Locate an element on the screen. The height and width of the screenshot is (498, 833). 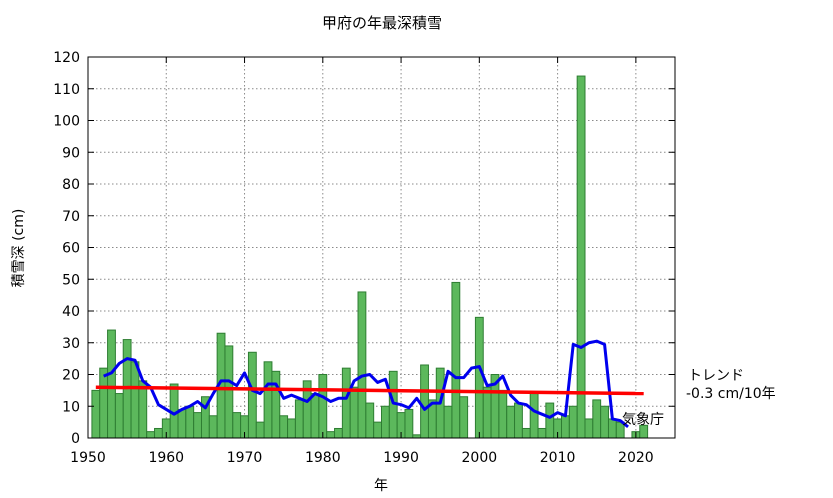
y-axis-label: 積雪深 (cm) is located at coordinates (19, 248).